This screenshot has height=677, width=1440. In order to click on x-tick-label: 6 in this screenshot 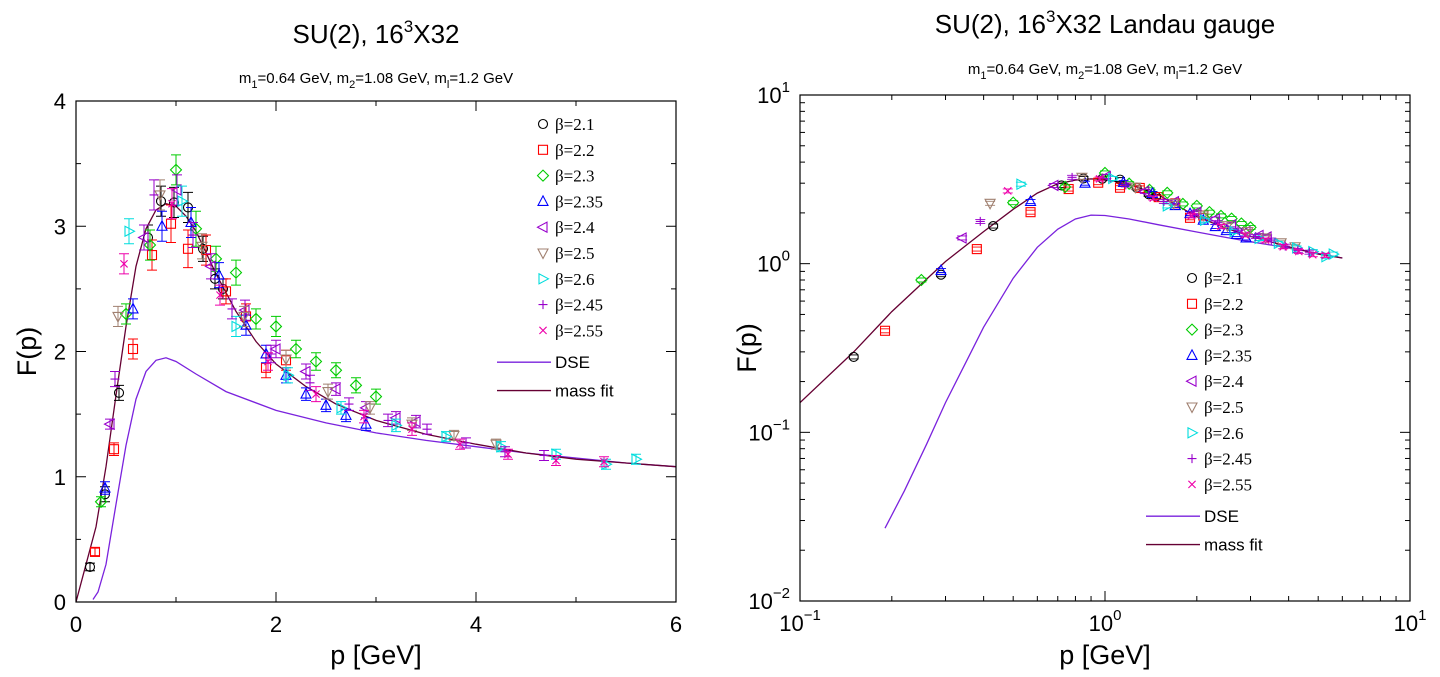, I will do `click(676, 624)`.